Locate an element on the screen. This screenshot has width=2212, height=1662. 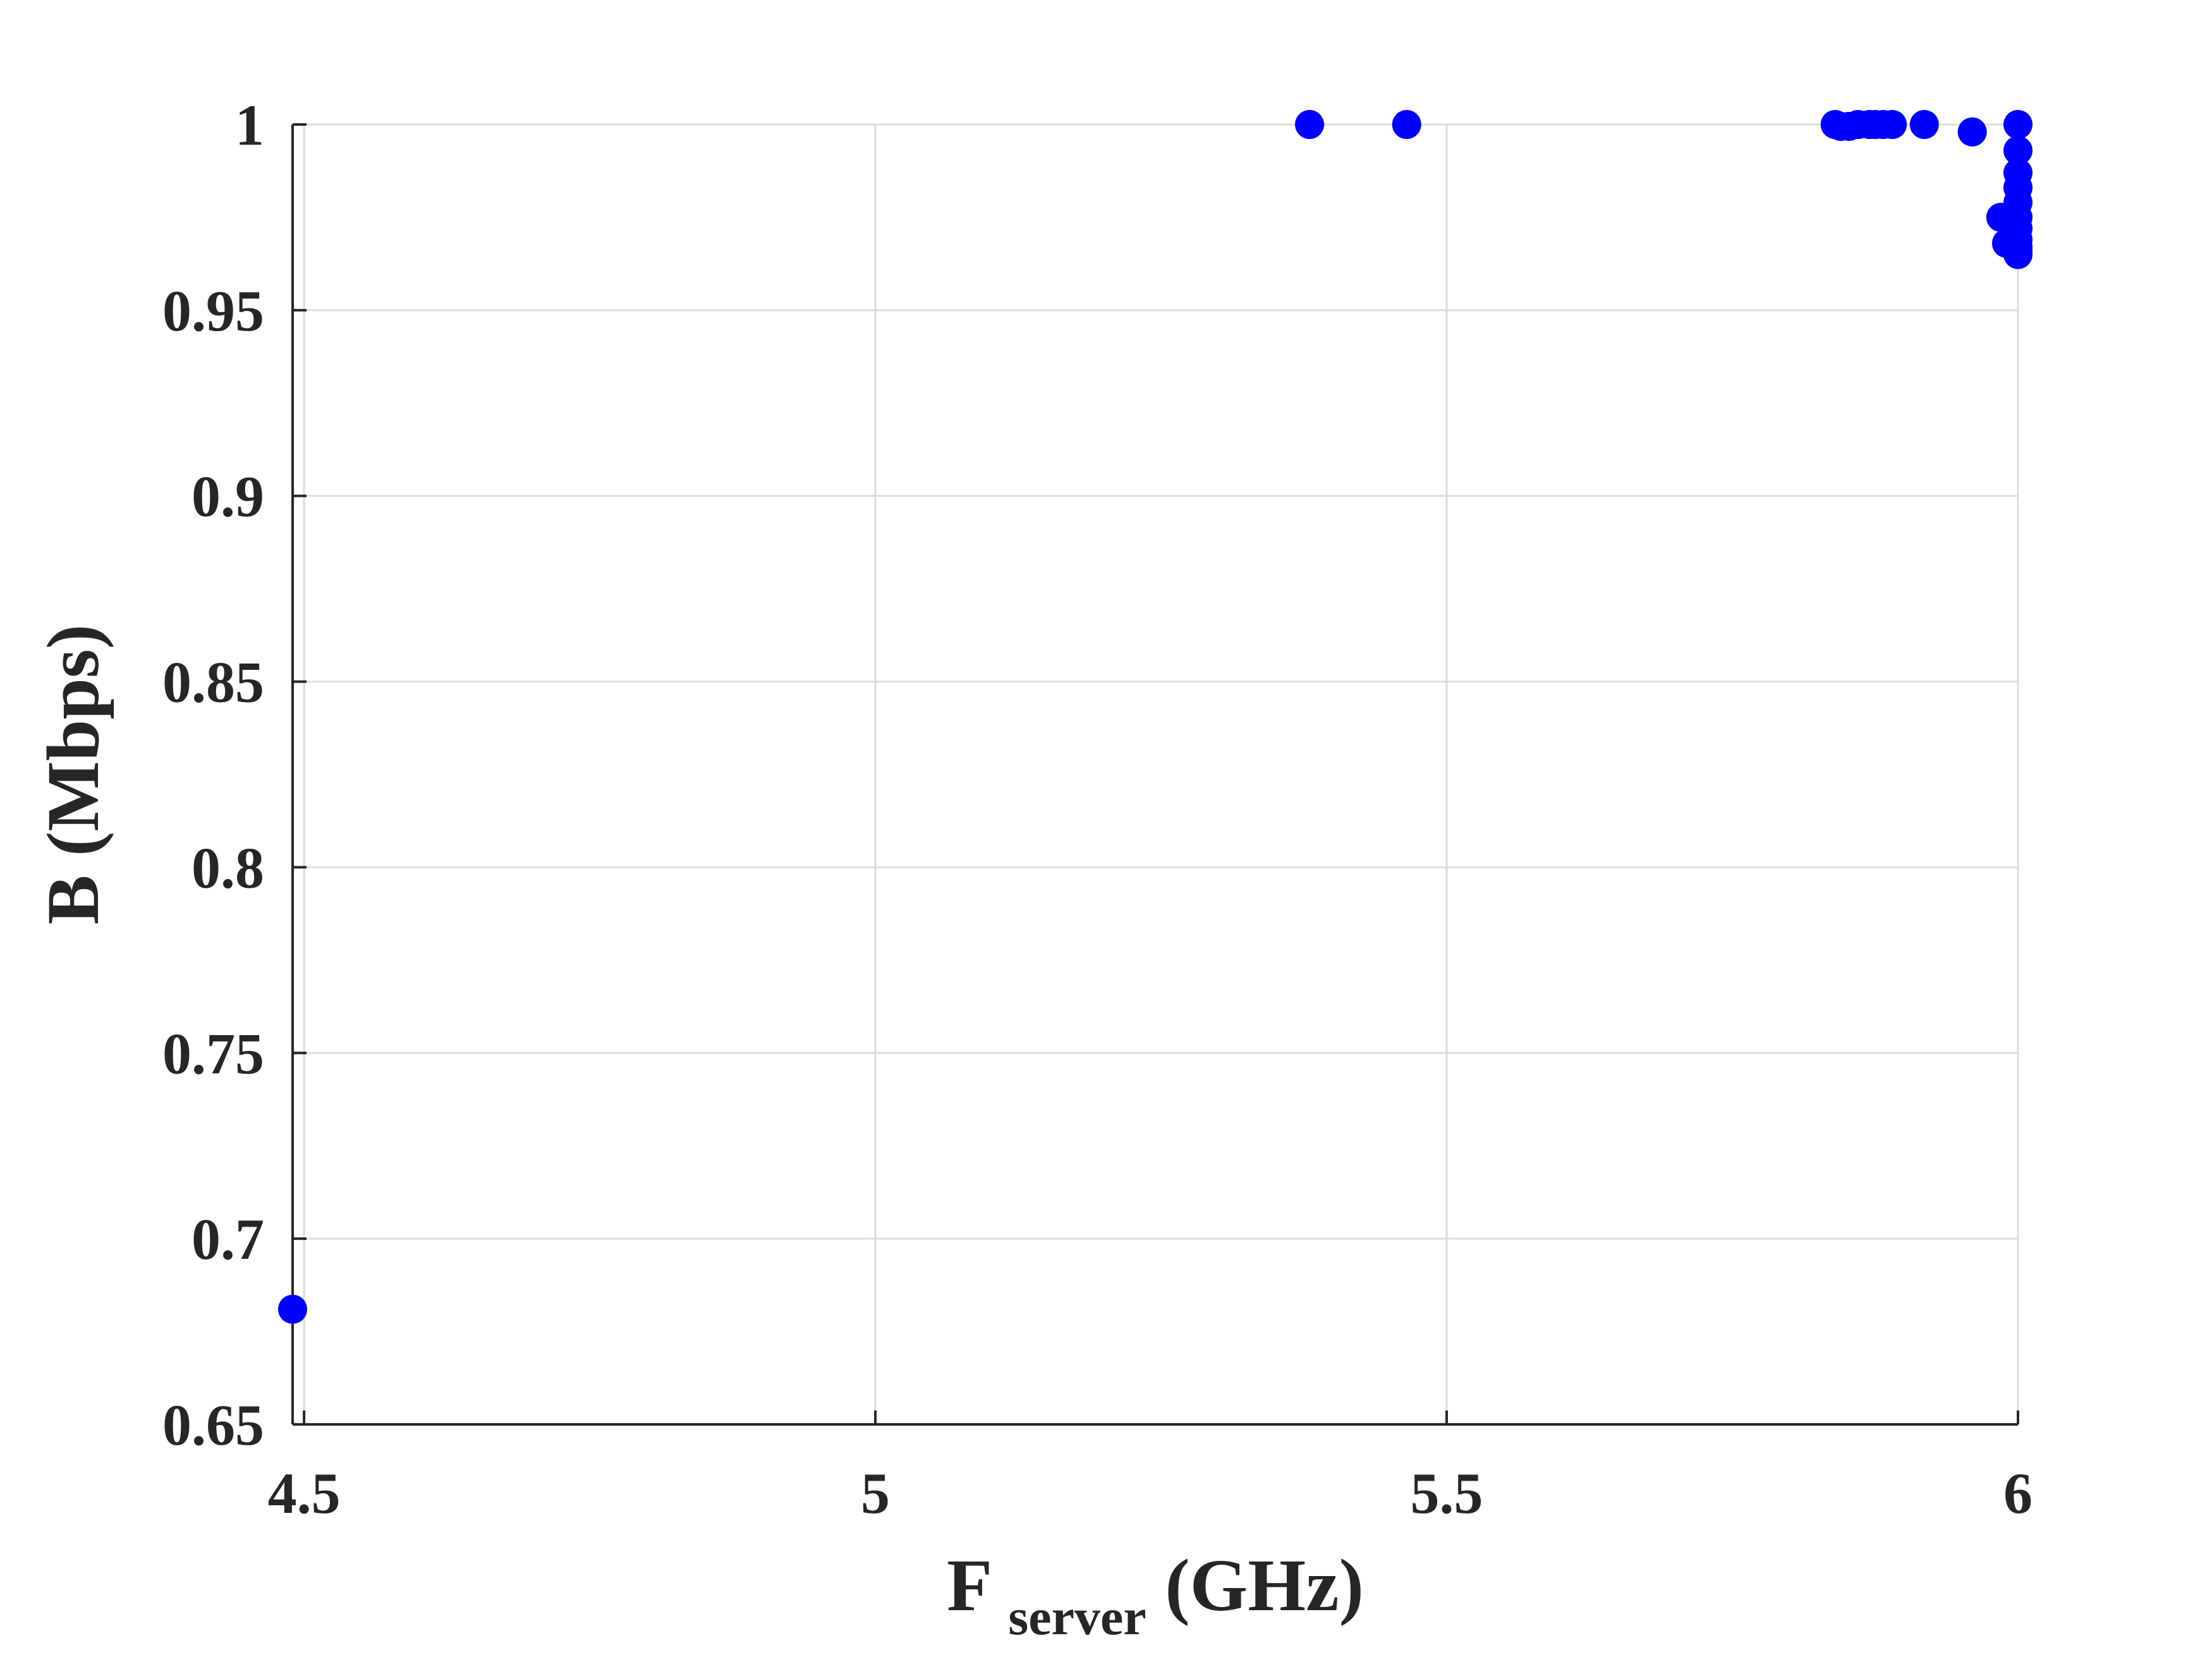
y-tick-label-0.8: 0.8 is located at coordinates (227, 867).